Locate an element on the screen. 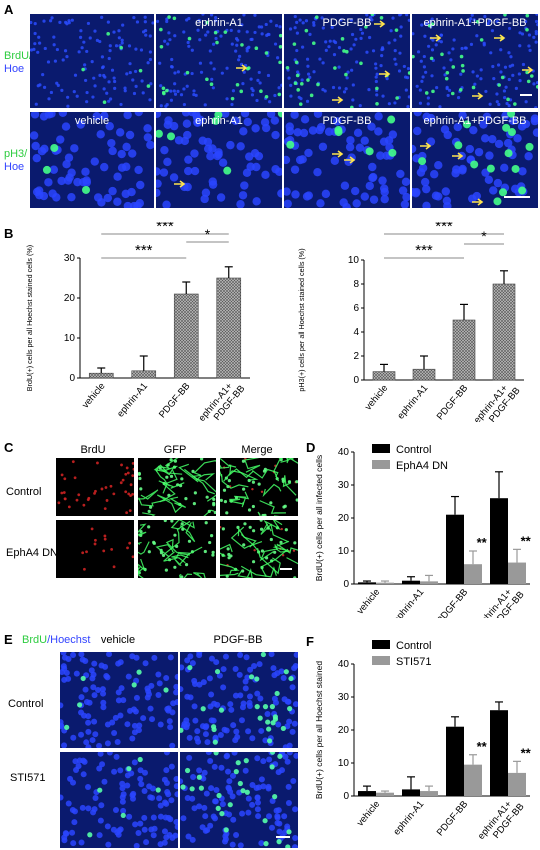 The image size is (540, 850). tile-label: ephrin-A1 is located at coordinates (219, 121).